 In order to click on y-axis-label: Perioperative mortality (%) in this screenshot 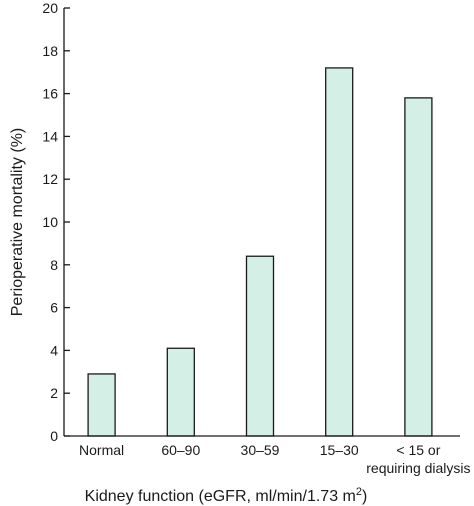, I will do `click(17, 222)`.